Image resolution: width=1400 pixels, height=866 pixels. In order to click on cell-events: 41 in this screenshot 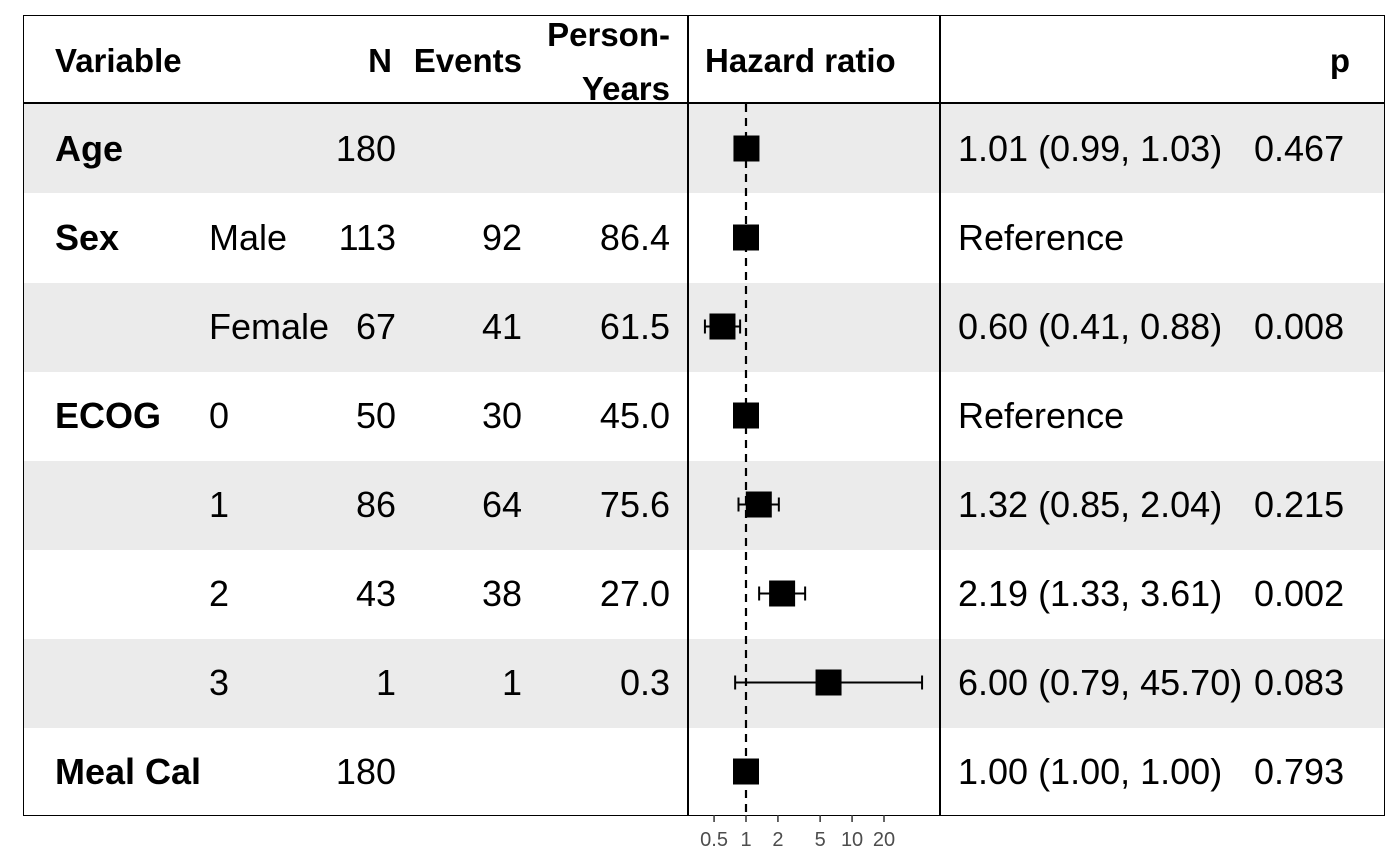, I will do `click(501, 326)`.